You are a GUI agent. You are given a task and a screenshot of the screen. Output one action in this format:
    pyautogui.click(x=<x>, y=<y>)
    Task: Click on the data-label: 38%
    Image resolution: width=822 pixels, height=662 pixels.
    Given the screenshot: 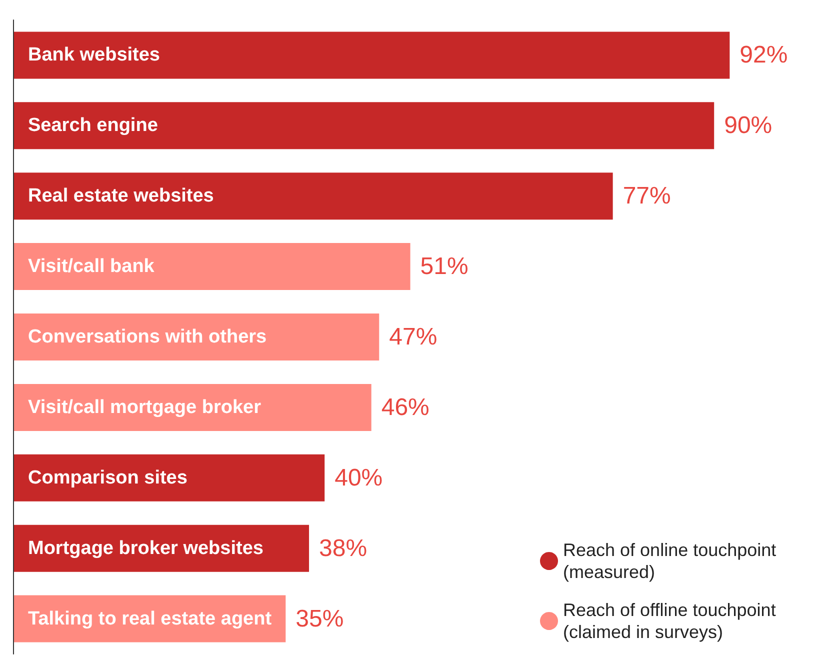 What is the action you would take?
    pyautogui.click(x=343, y=548)
    